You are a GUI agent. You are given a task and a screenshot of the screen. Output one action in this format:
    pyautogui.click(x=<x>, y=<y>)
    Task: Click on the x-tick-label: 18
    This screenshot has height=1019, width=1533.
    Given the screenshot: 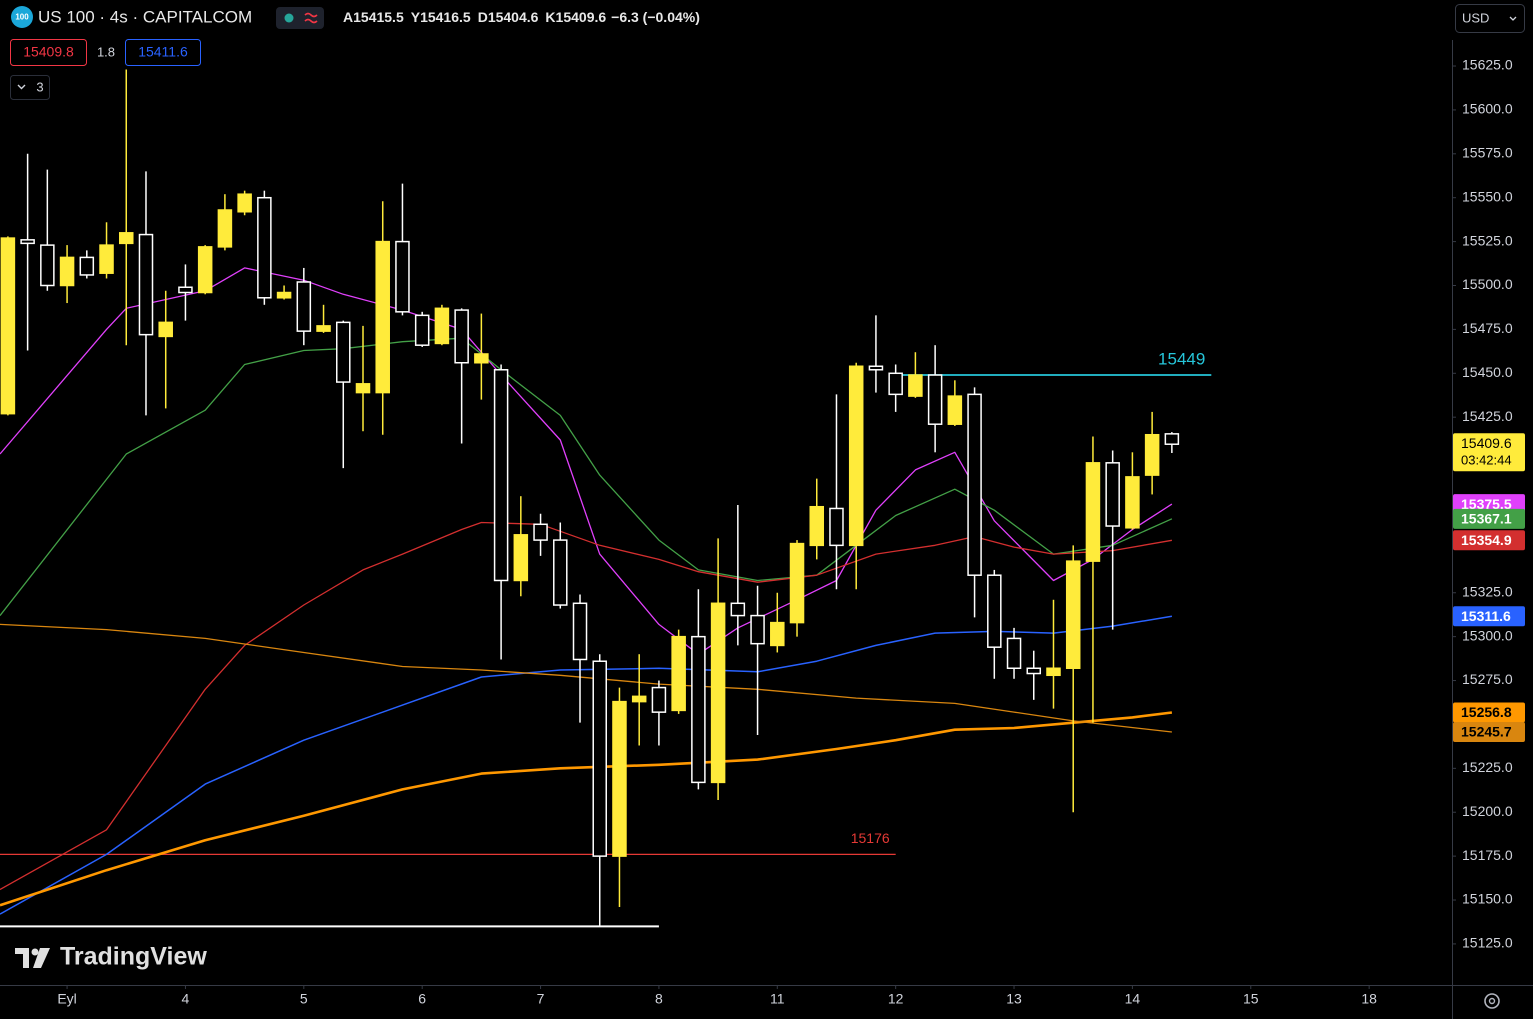 What is the action you would take?
    pyautogui.click(x=1369, y=999)
    